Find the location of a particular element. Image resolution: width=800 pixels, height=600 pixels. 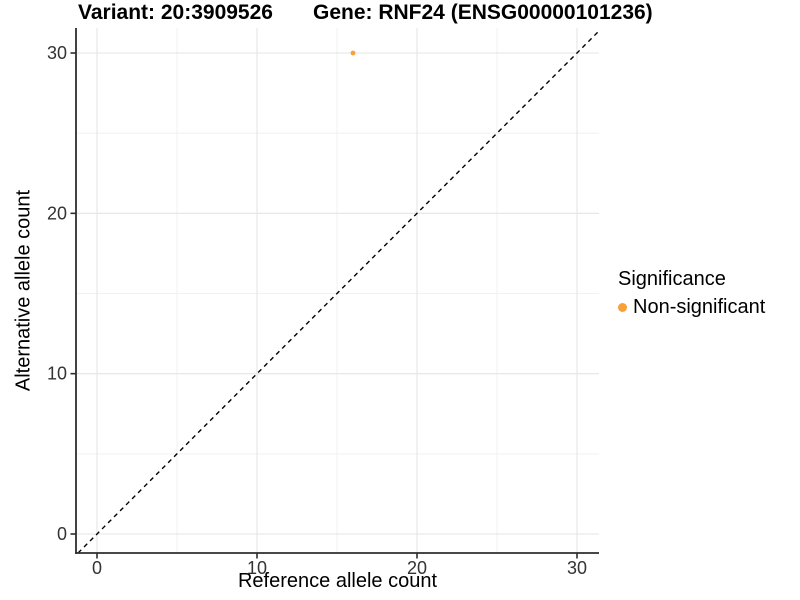

legend-item-label: Non-significant is located at coordinates (699, 307).